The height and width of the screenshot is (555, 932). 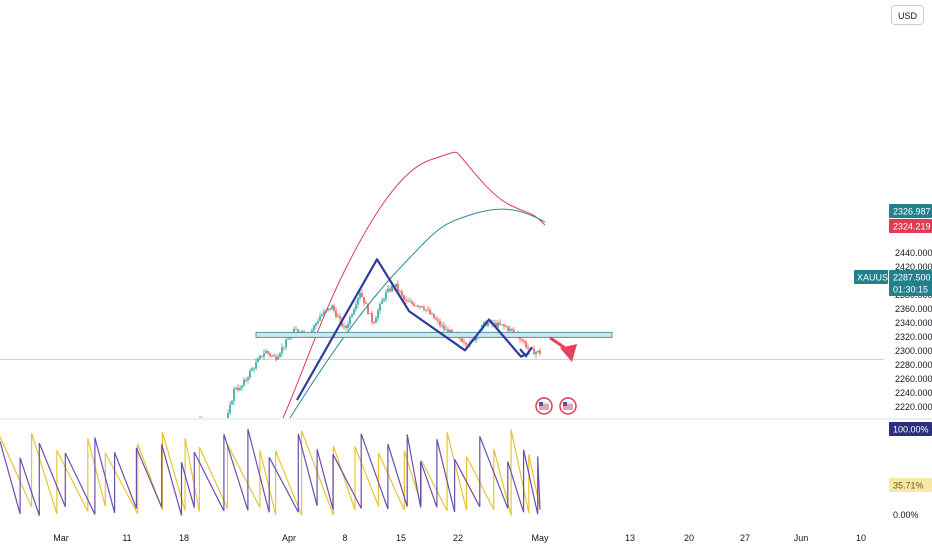 I want to click on osc-tag-bg, so click(x=910, y=485).